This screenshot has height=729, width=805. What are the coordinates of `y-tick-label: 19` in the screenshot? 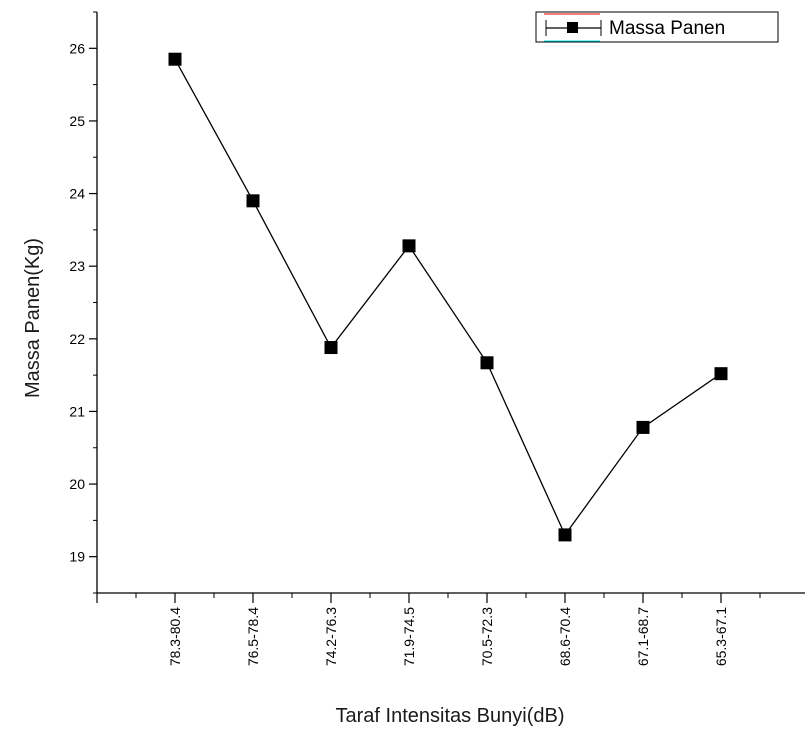 It's located at (77, 557).